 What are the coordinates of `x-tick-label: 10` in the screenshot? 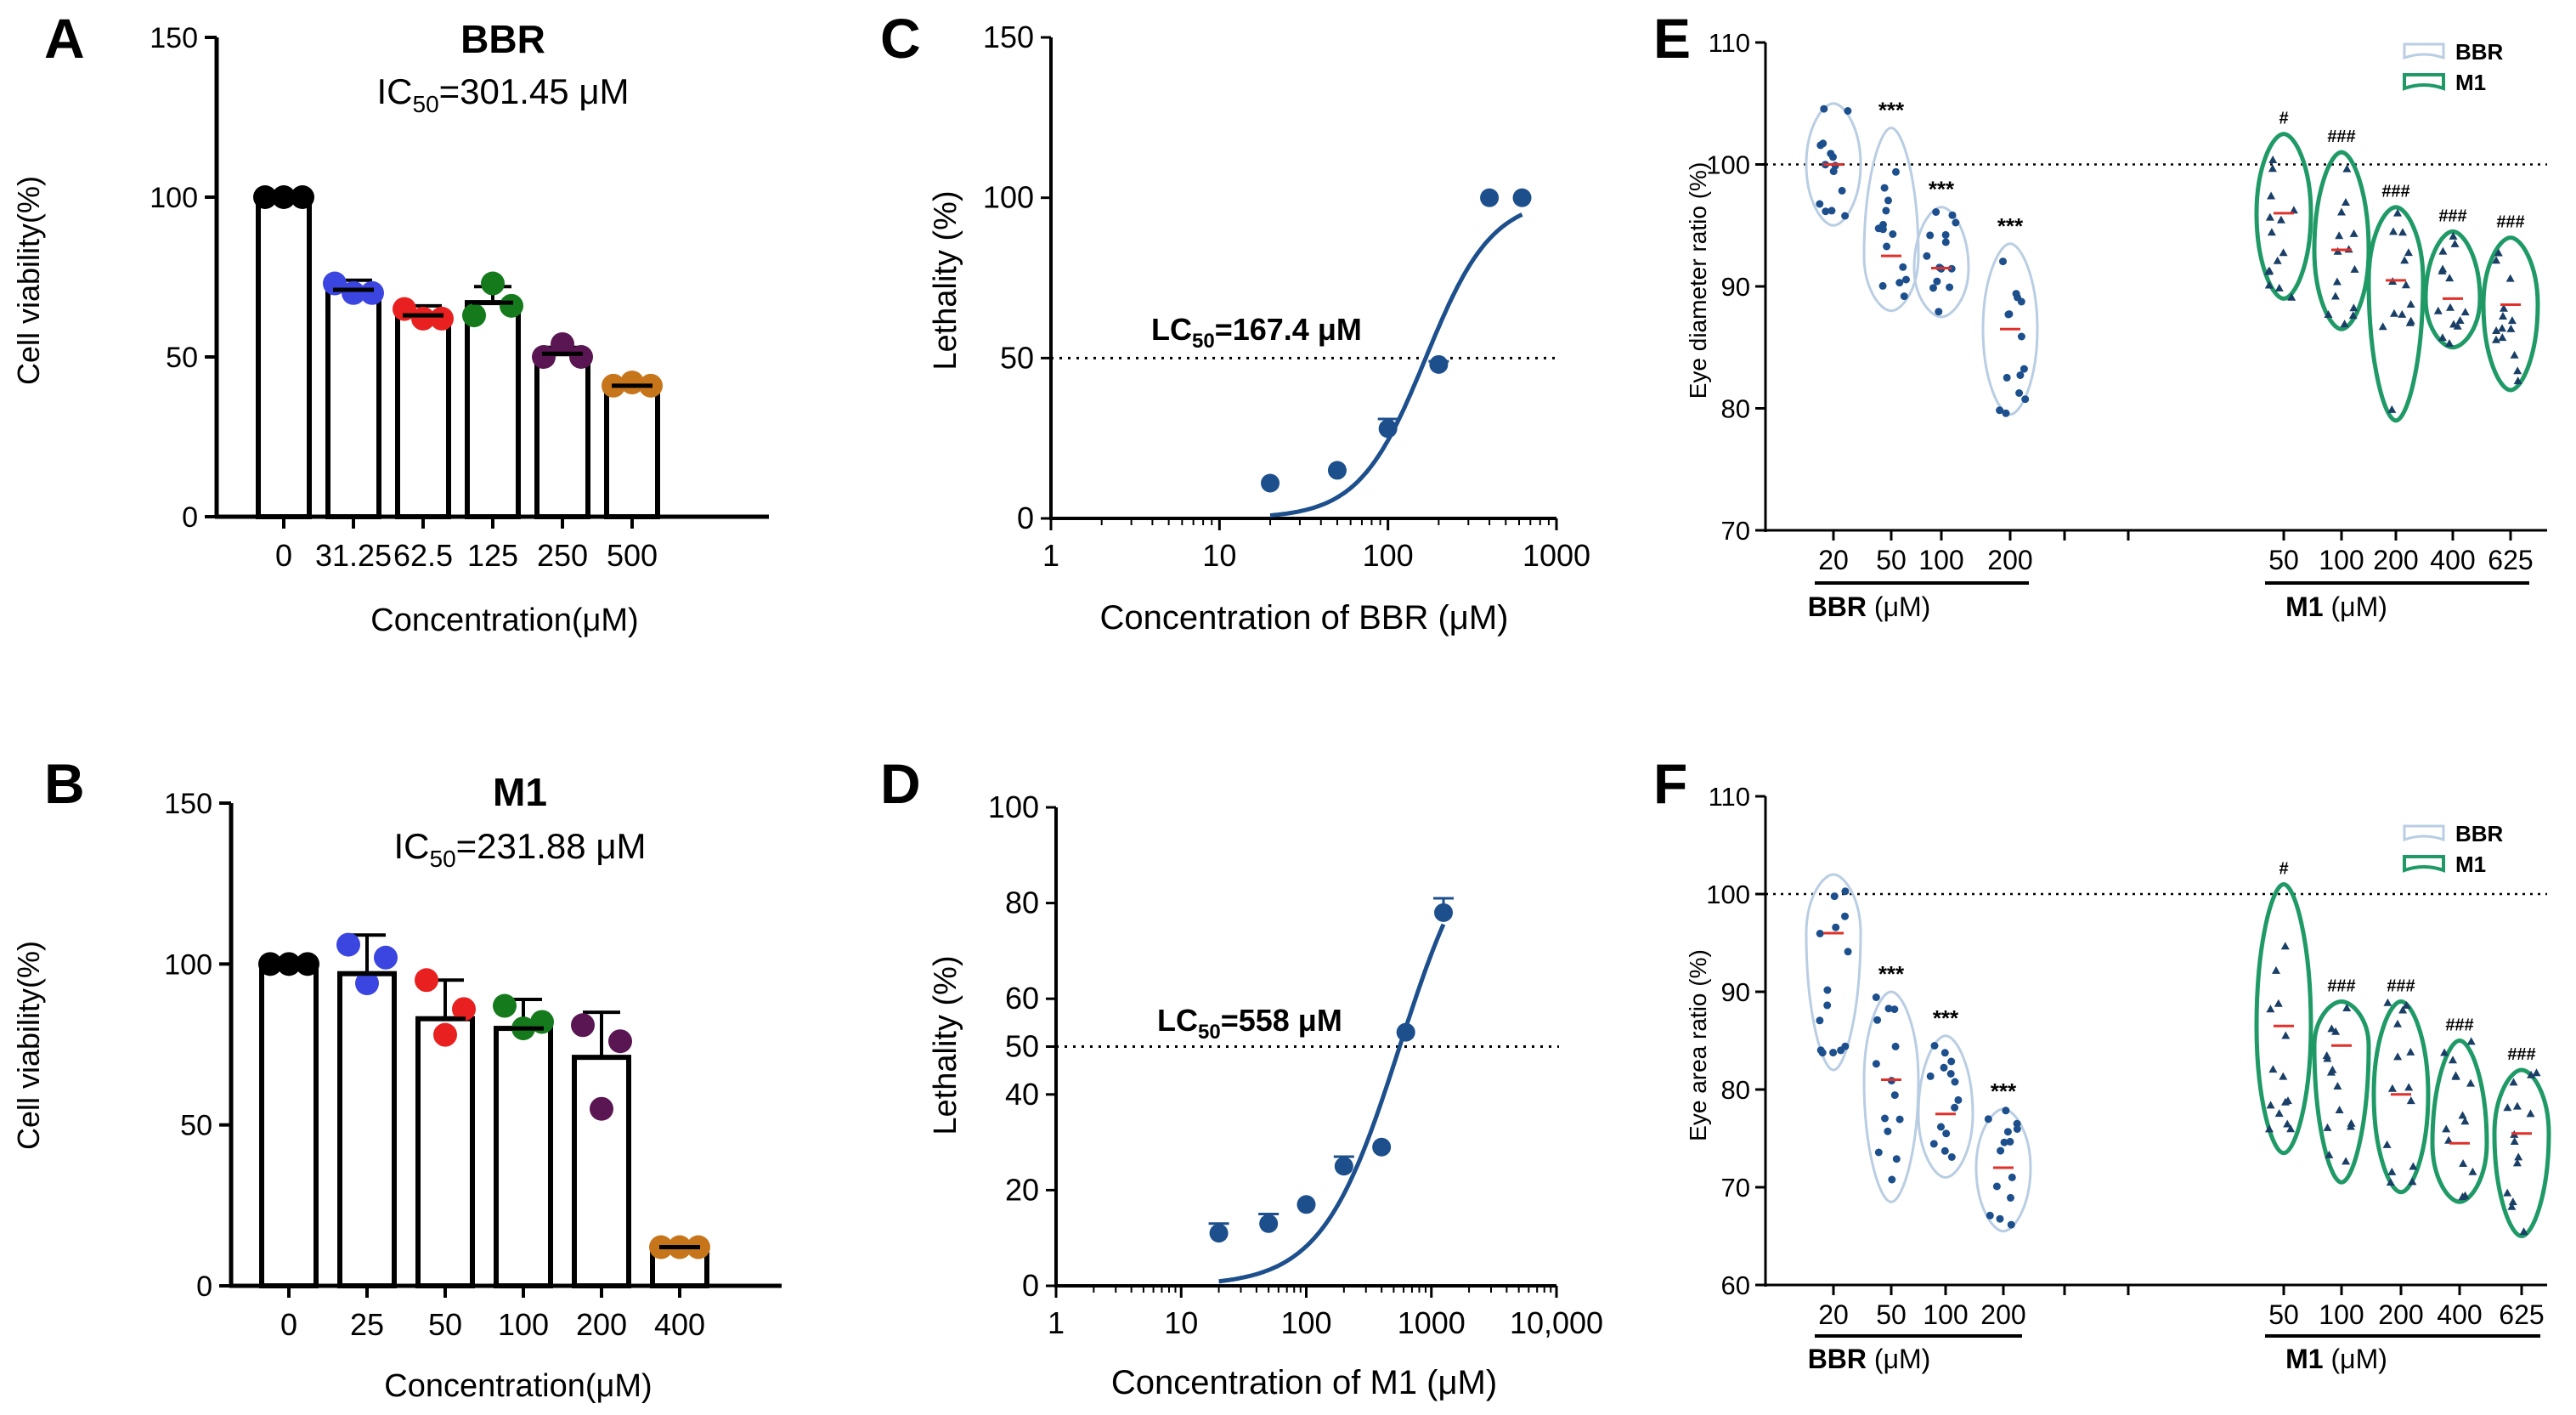 It's located at (1181, 1322).